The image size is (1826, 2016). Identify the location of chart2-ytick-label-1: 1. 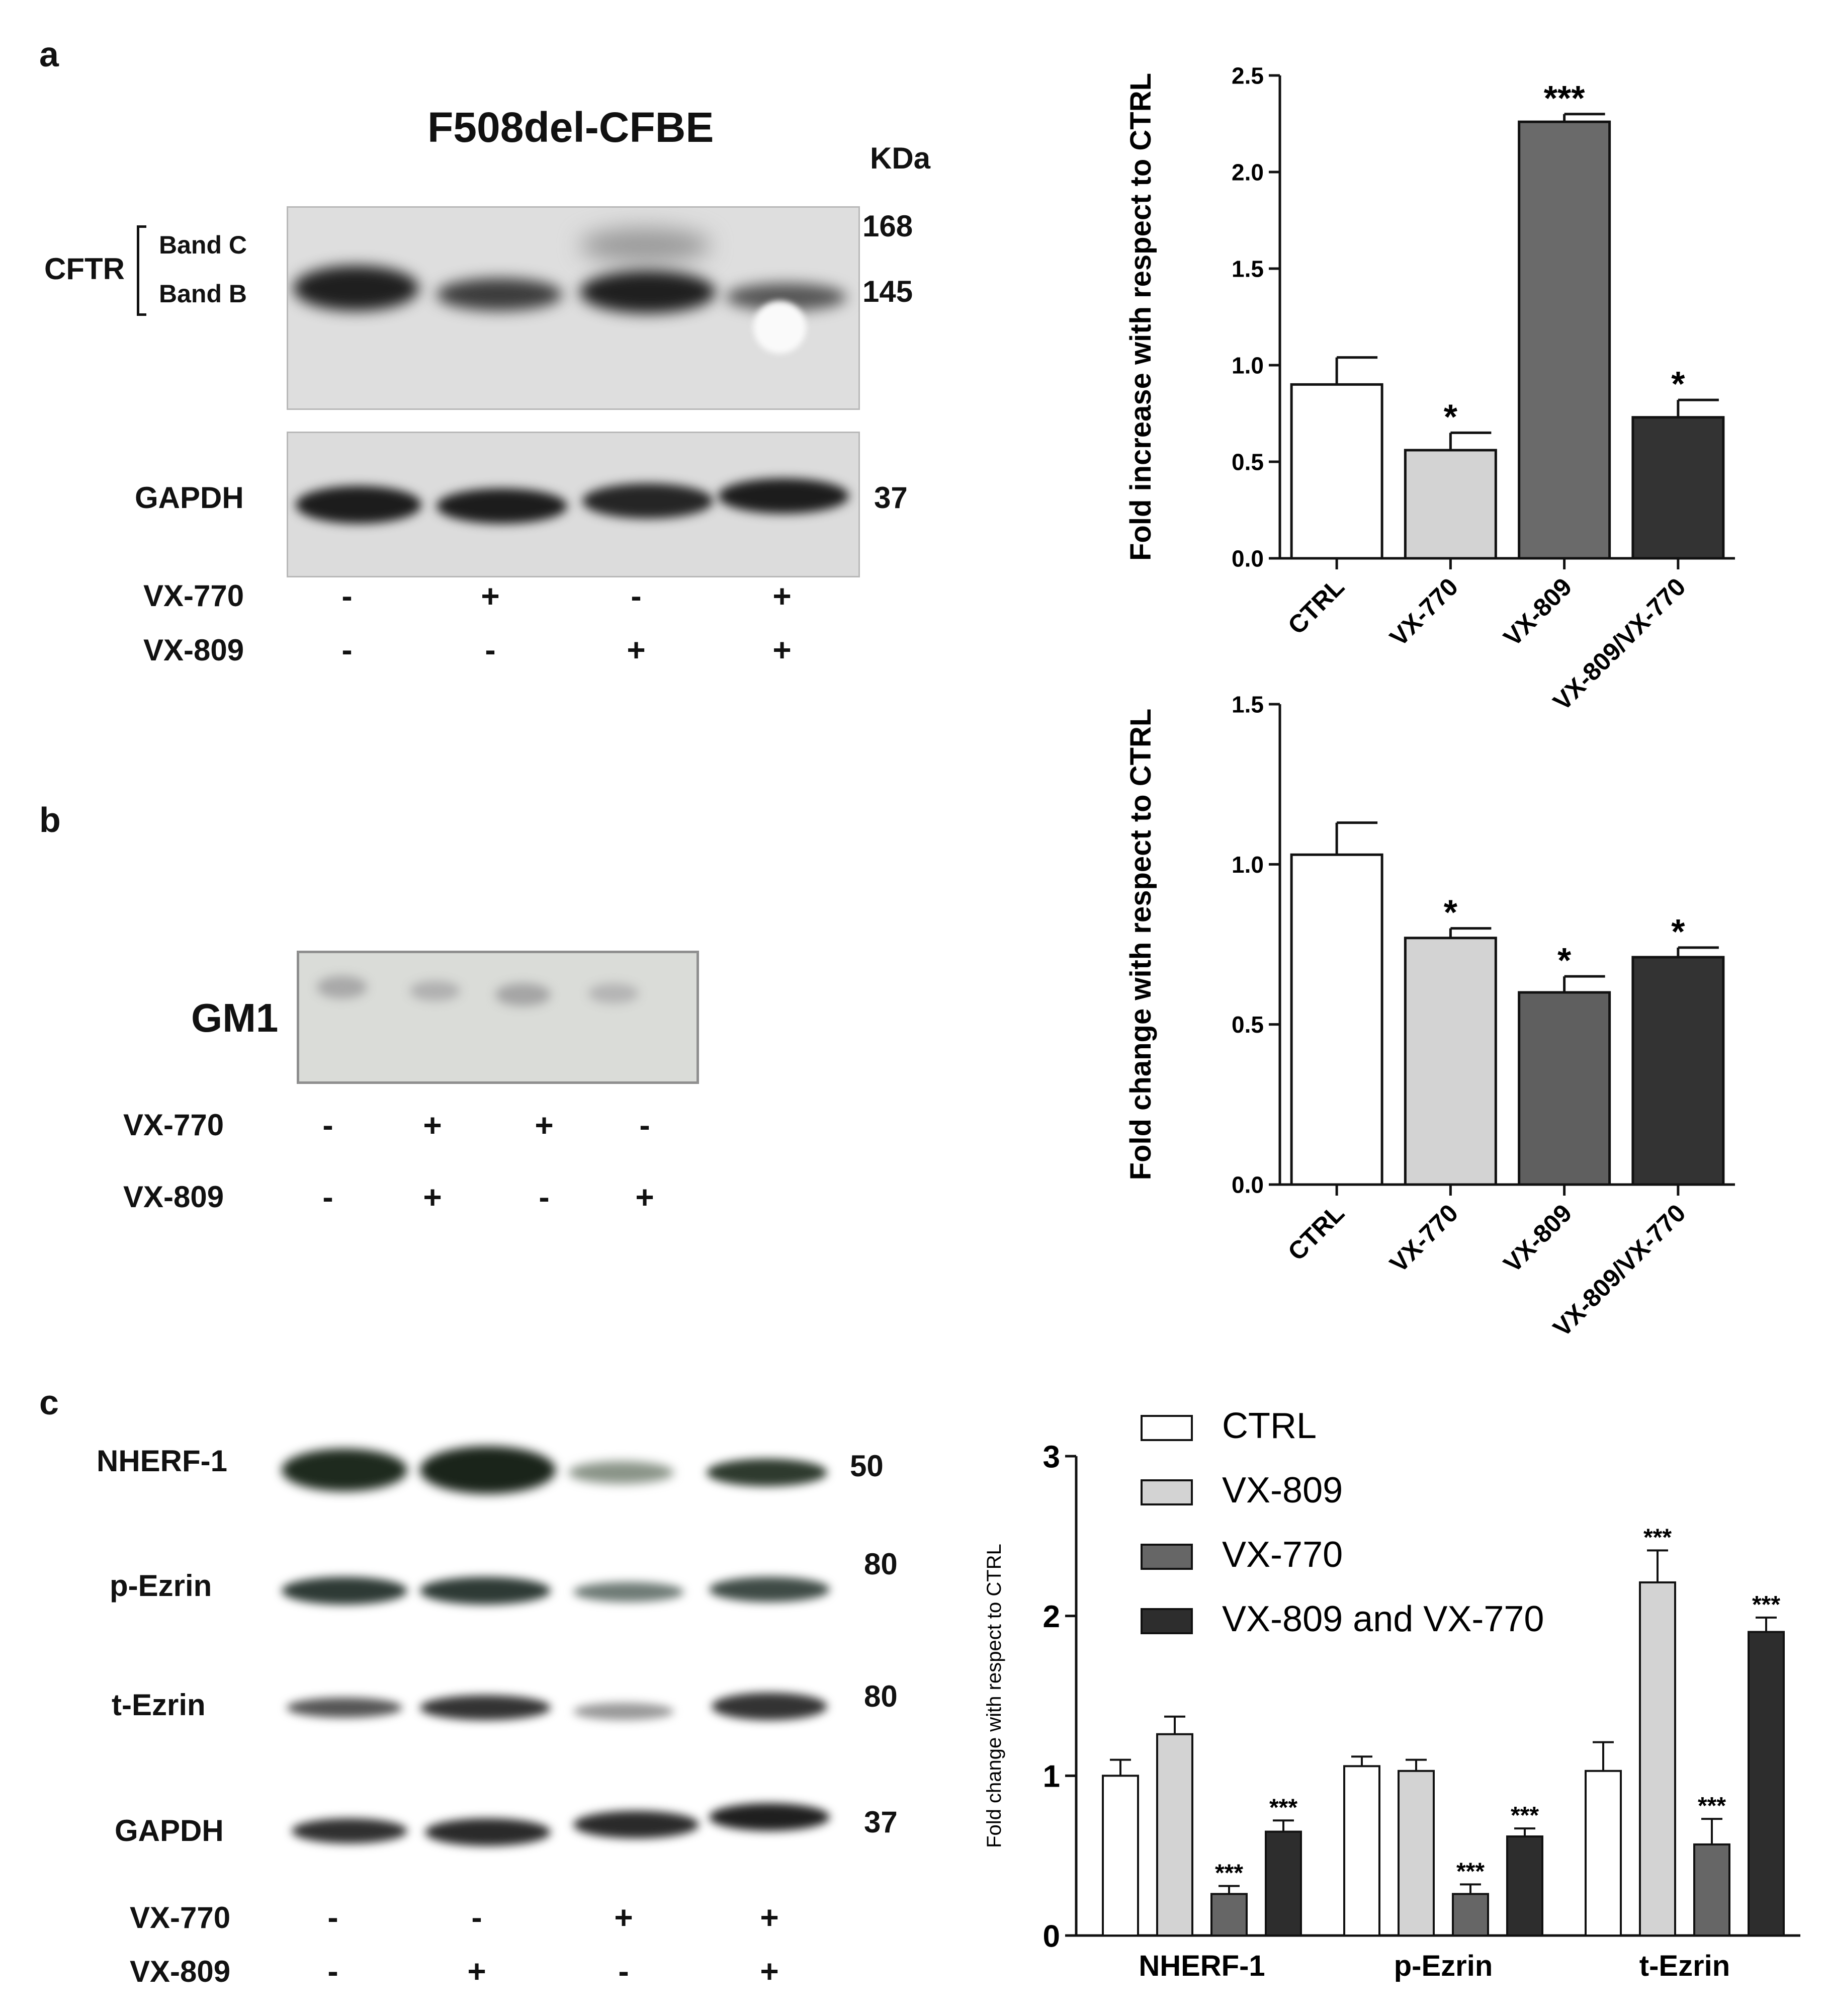
(1052, 1776).